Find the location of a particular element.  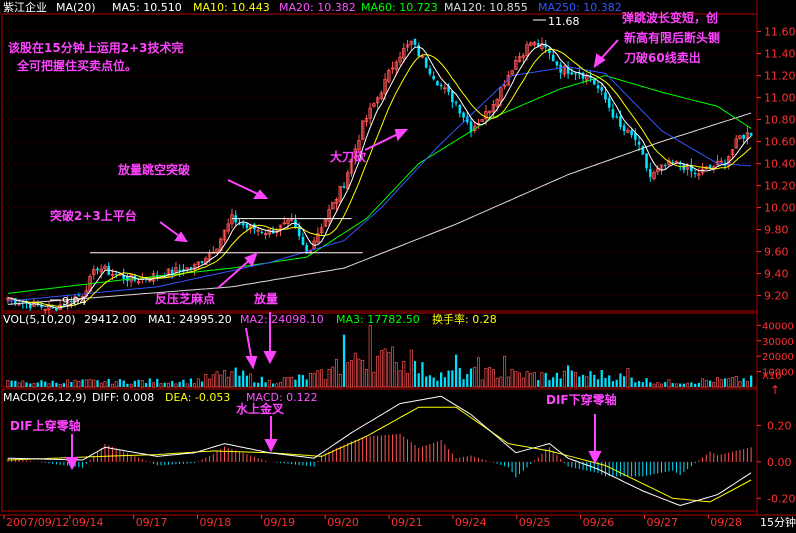

ma-period-label: MA(20) is located at coordinates (76, 7).